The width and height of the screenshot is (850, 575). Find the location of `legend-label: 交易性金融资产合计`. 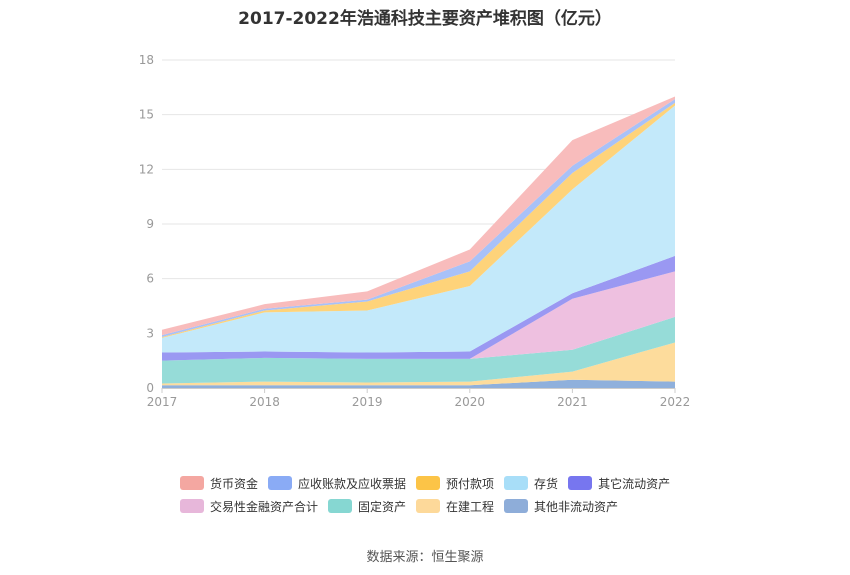

legend-label: 交易性金融资产合计 is located at coordinates (264, 506).